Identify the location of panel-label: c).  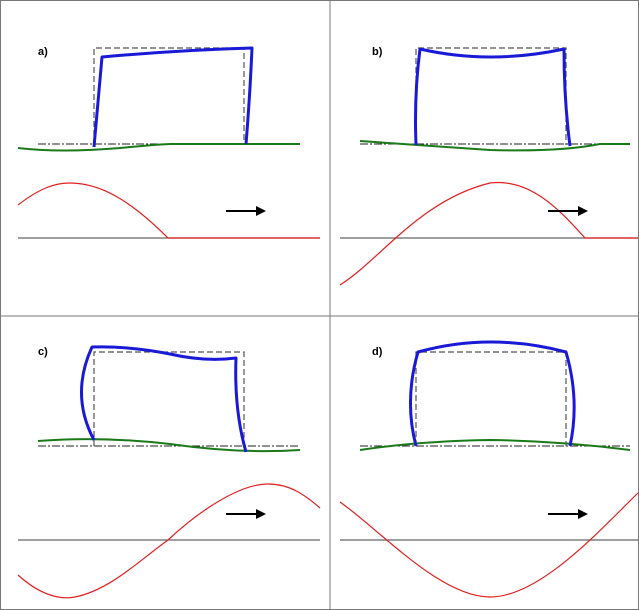
(43, 352).